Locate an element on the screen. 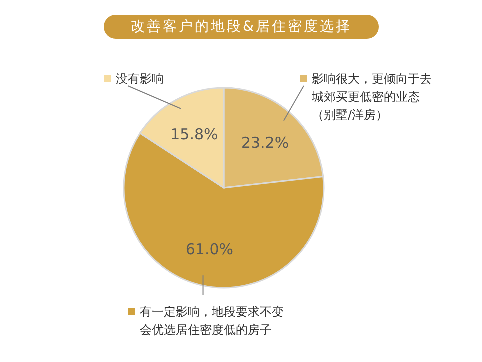 This screenshot has width=482, height=362. legend-label: 影响很大，更倾向于去城郊买更低密的业态（别墅/洋房） is located at coordinates (372, 97).